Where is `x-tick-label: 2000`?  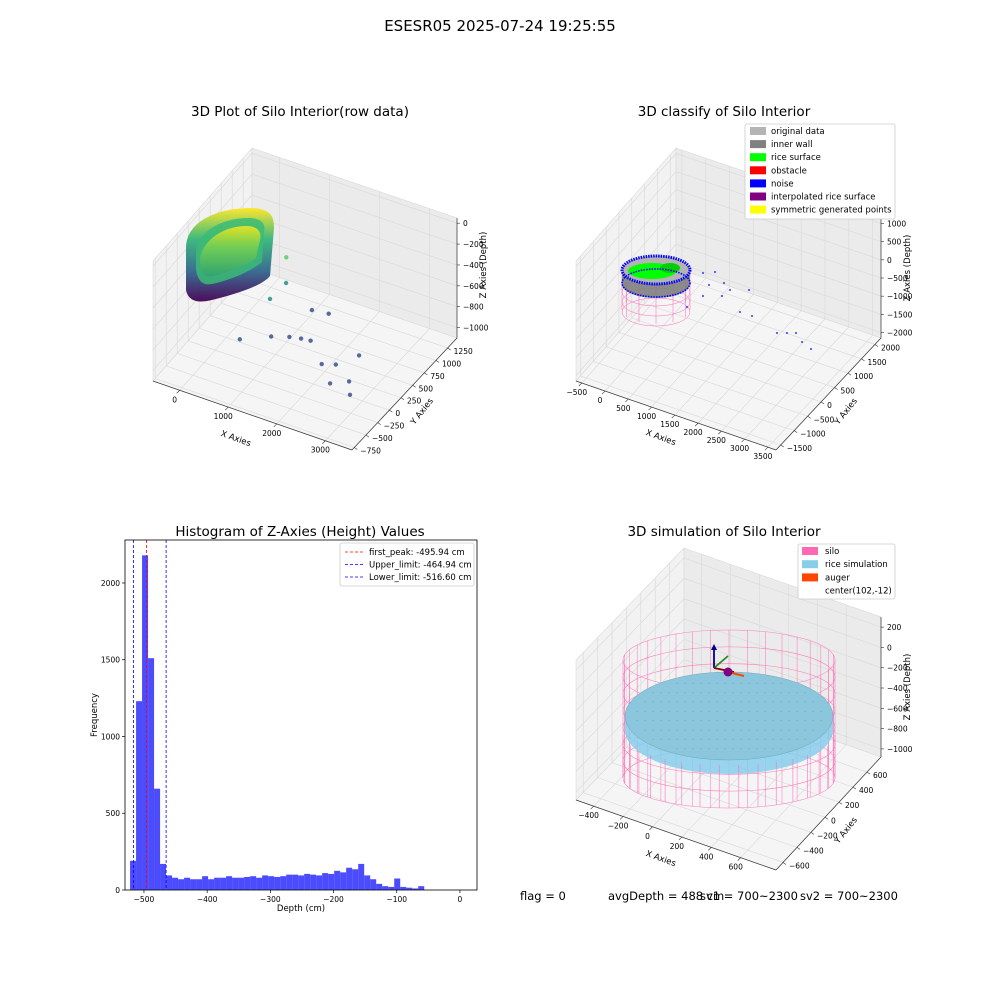
x-tick-label: 2000 is located at coordinates (693, 432).